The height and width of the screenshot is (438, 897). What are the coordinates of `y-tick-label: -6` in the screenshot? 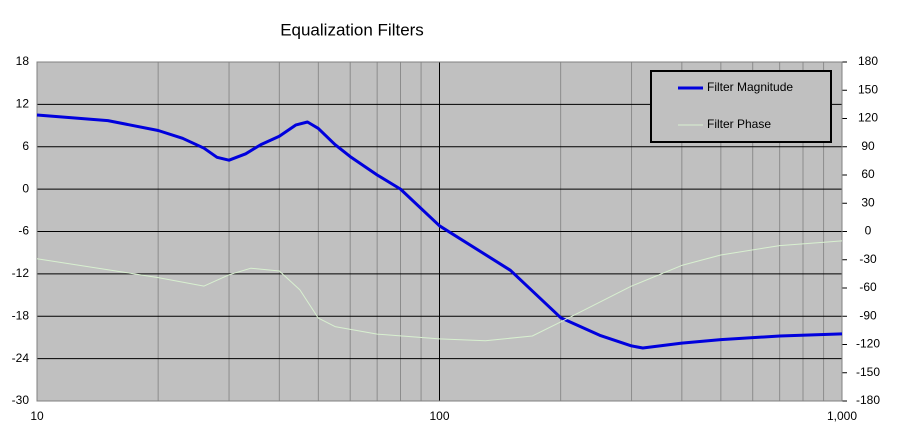 It's located at (23, 231).